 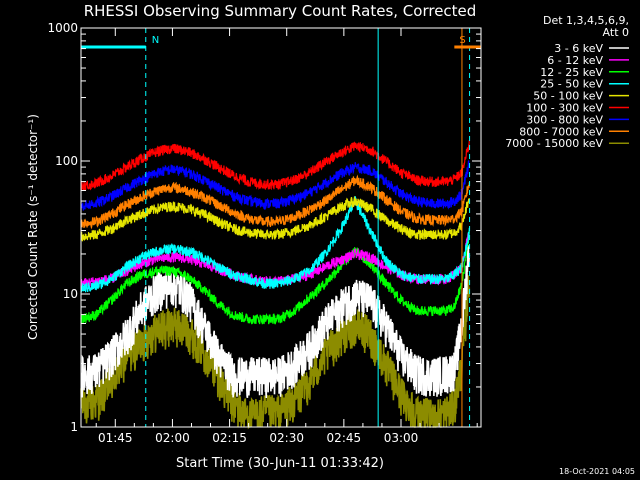 What do you see at coordinates (286, 438) in the screenshot?
I see `x-tick-label-3: 02:30` at bounding box center [286, 438].